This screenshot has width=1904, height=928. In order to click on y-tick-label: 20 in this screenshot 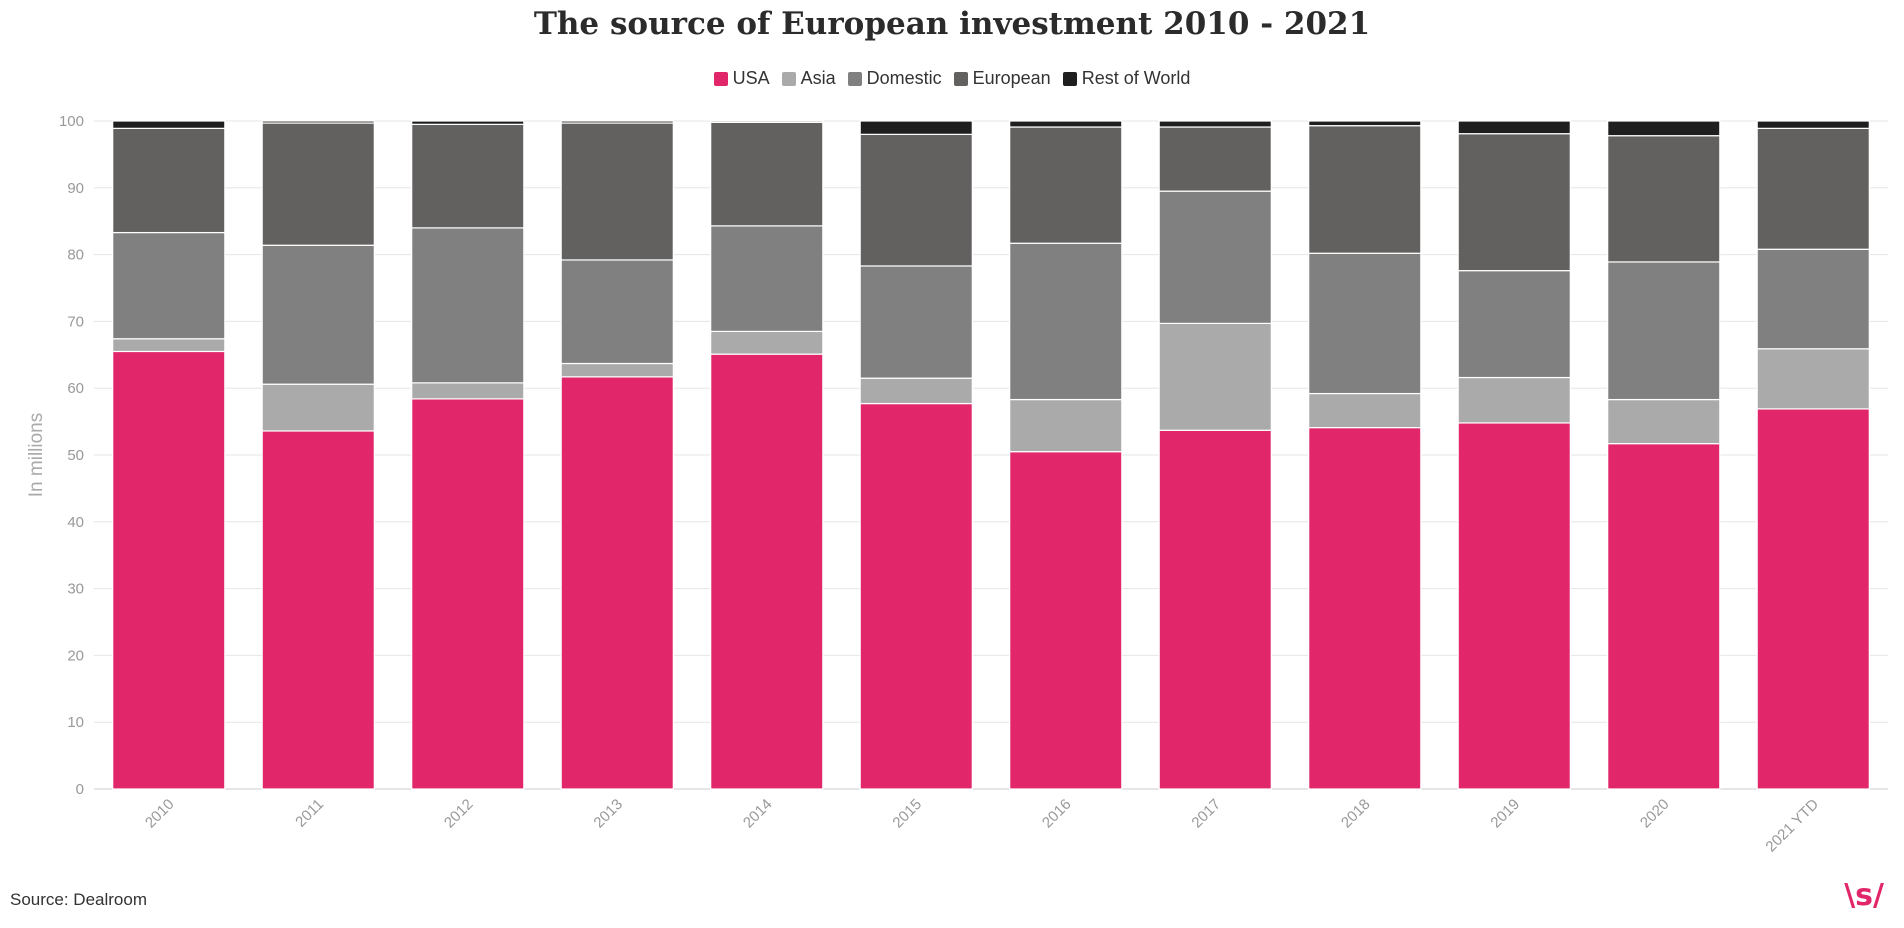, I will do `click(75, 655)`.